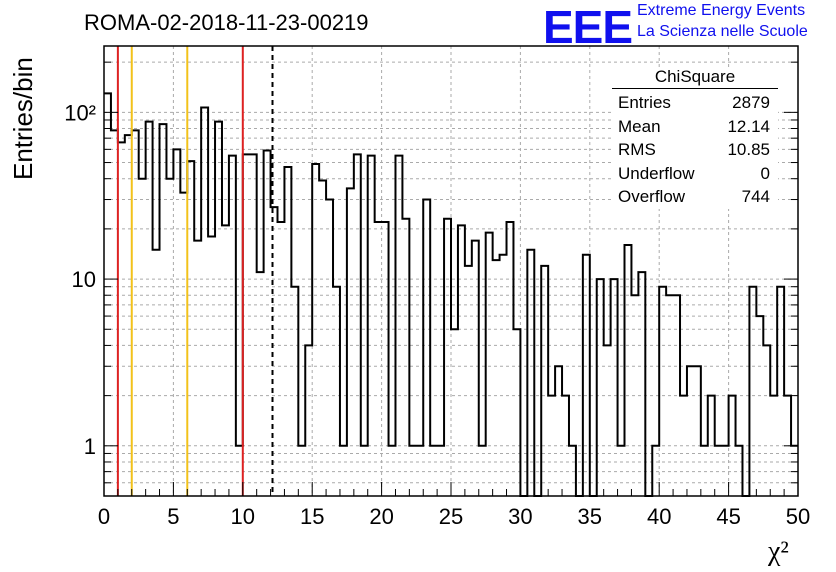  I want to click on stats-value: 10.85, so click(748, 149).